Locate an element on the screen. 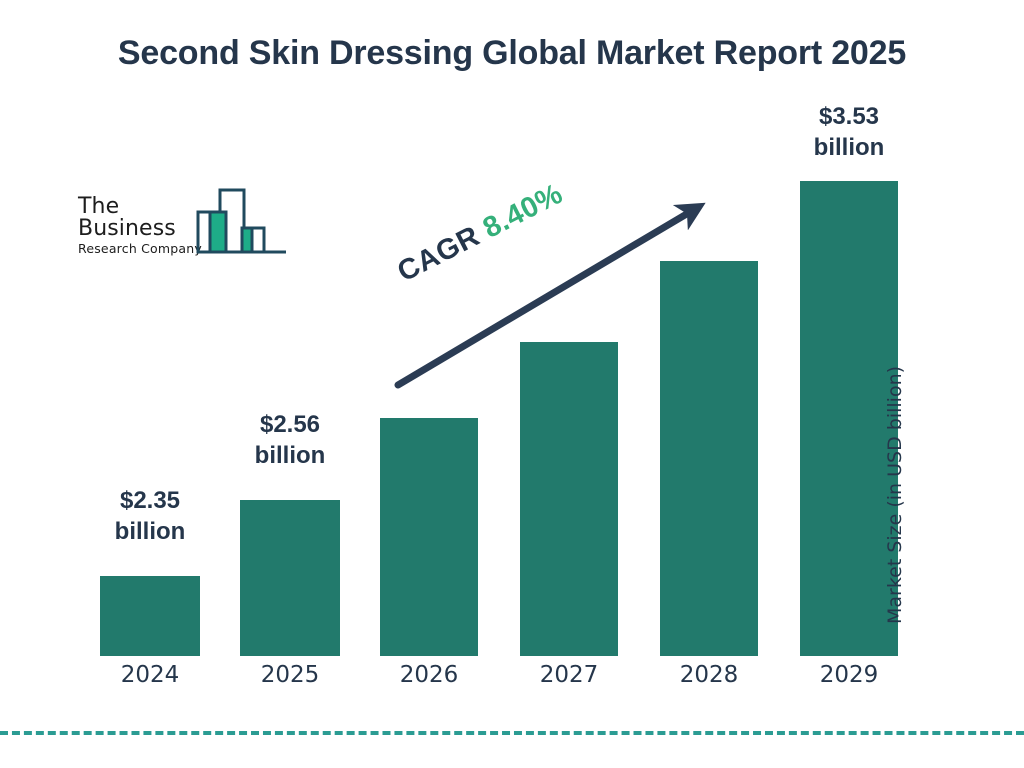 The height and width of the screenshot is (768, 1024). bar-chart-logo-mark is located at coordinates (241, 221).